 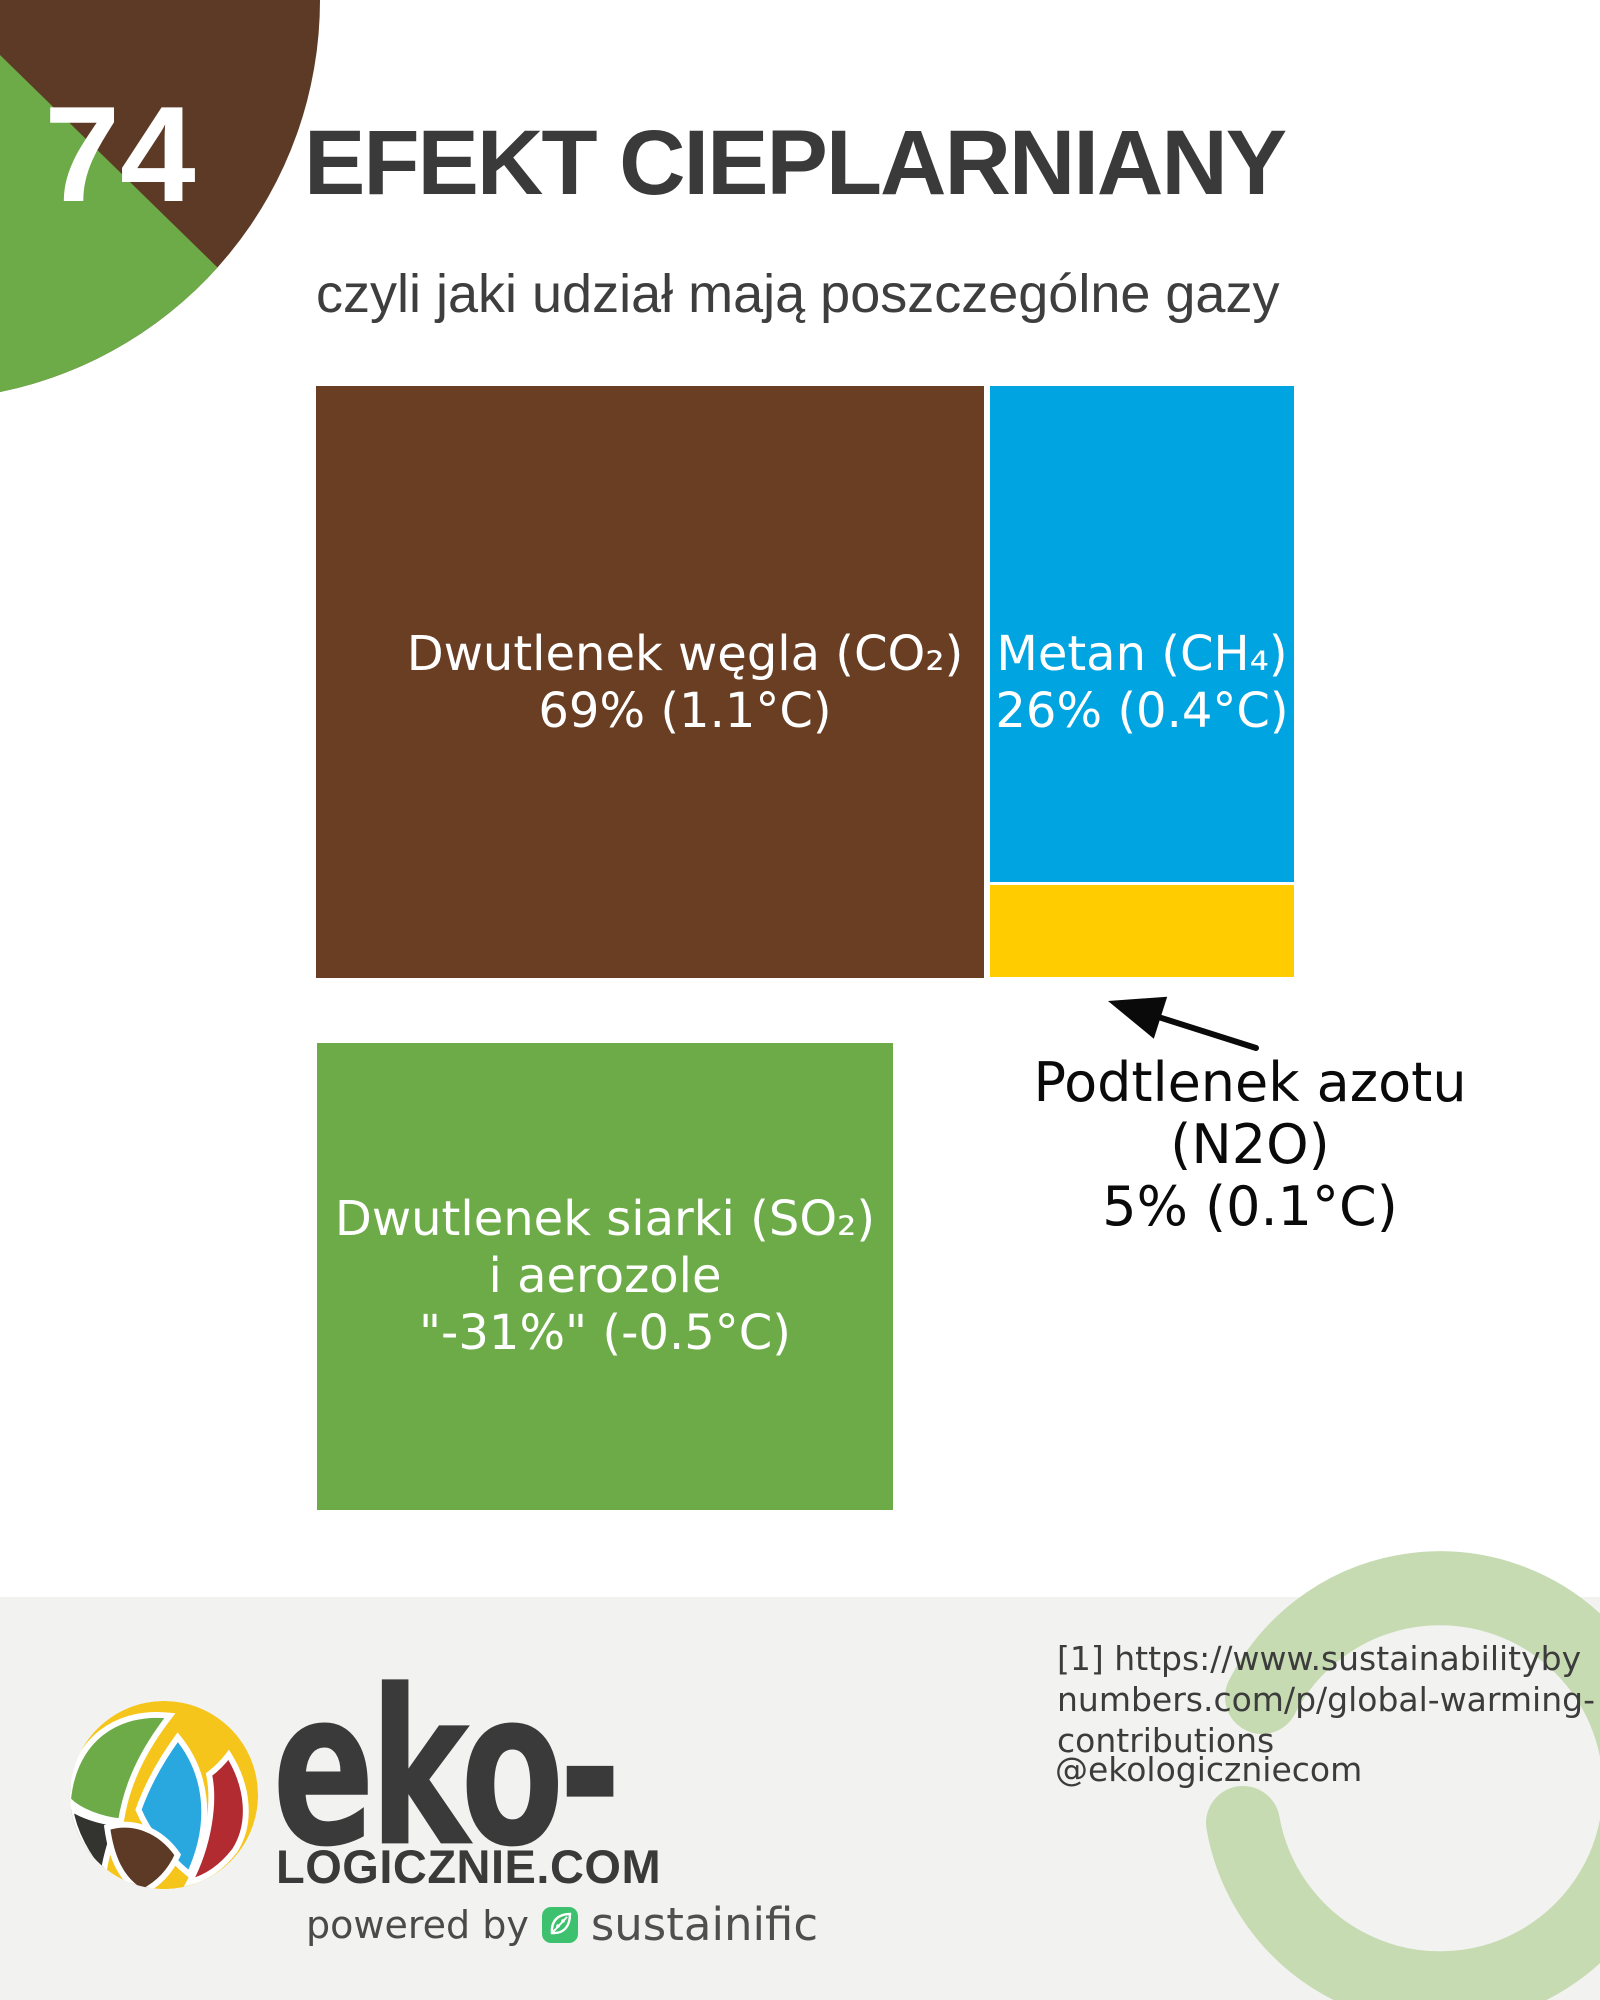 I want to click on n2o-label-value: 5% (0.1°C), so click(x=1250, y=1206).